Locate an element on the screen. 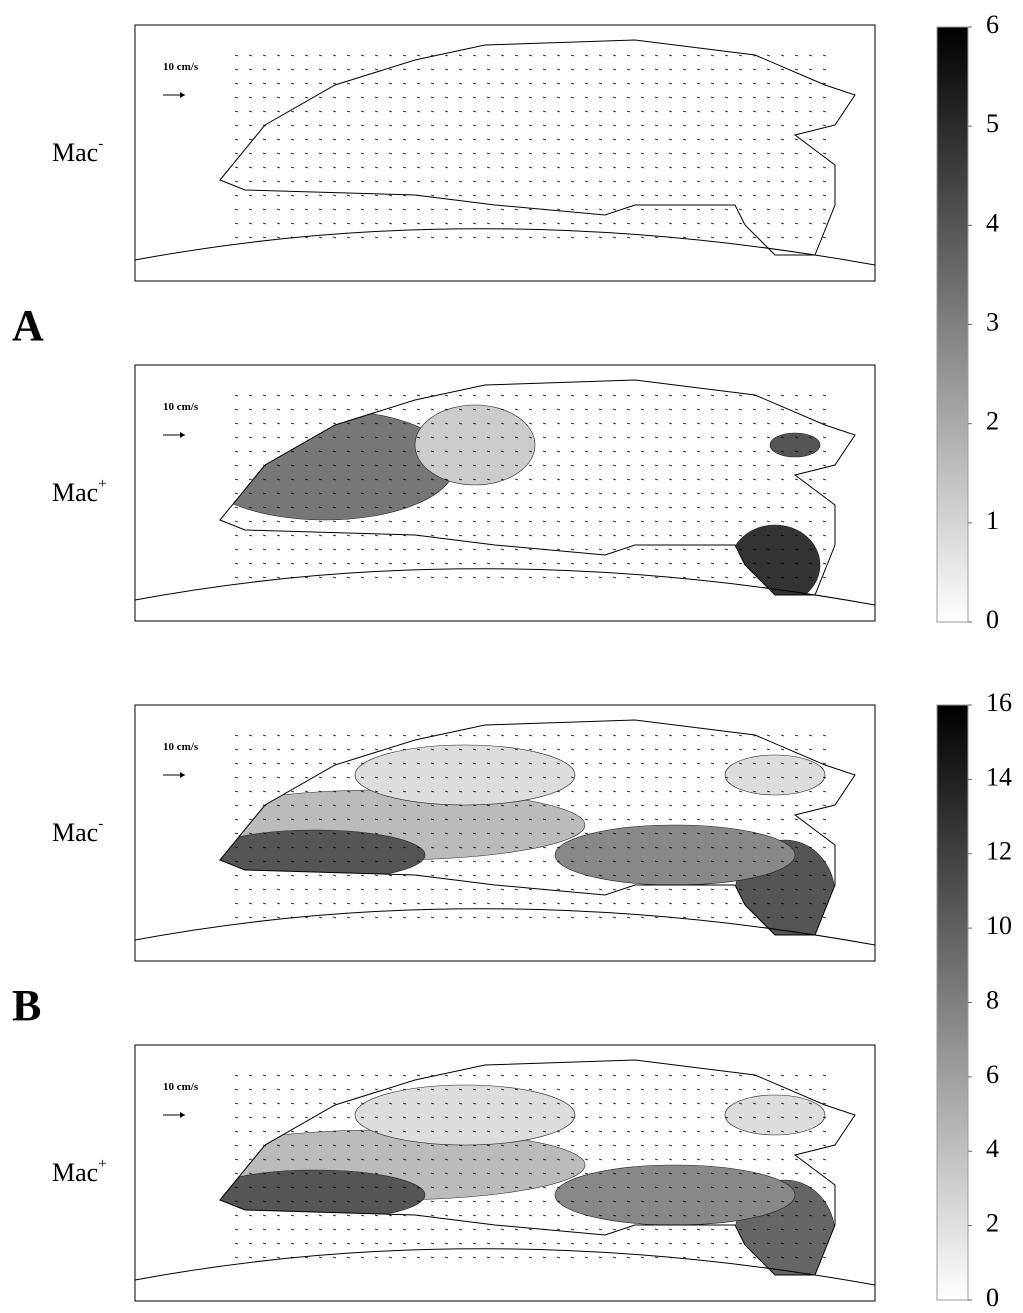 This screenshot has width=1023, height=1313. panel-superscript: + is located at coordinates (102, 484).